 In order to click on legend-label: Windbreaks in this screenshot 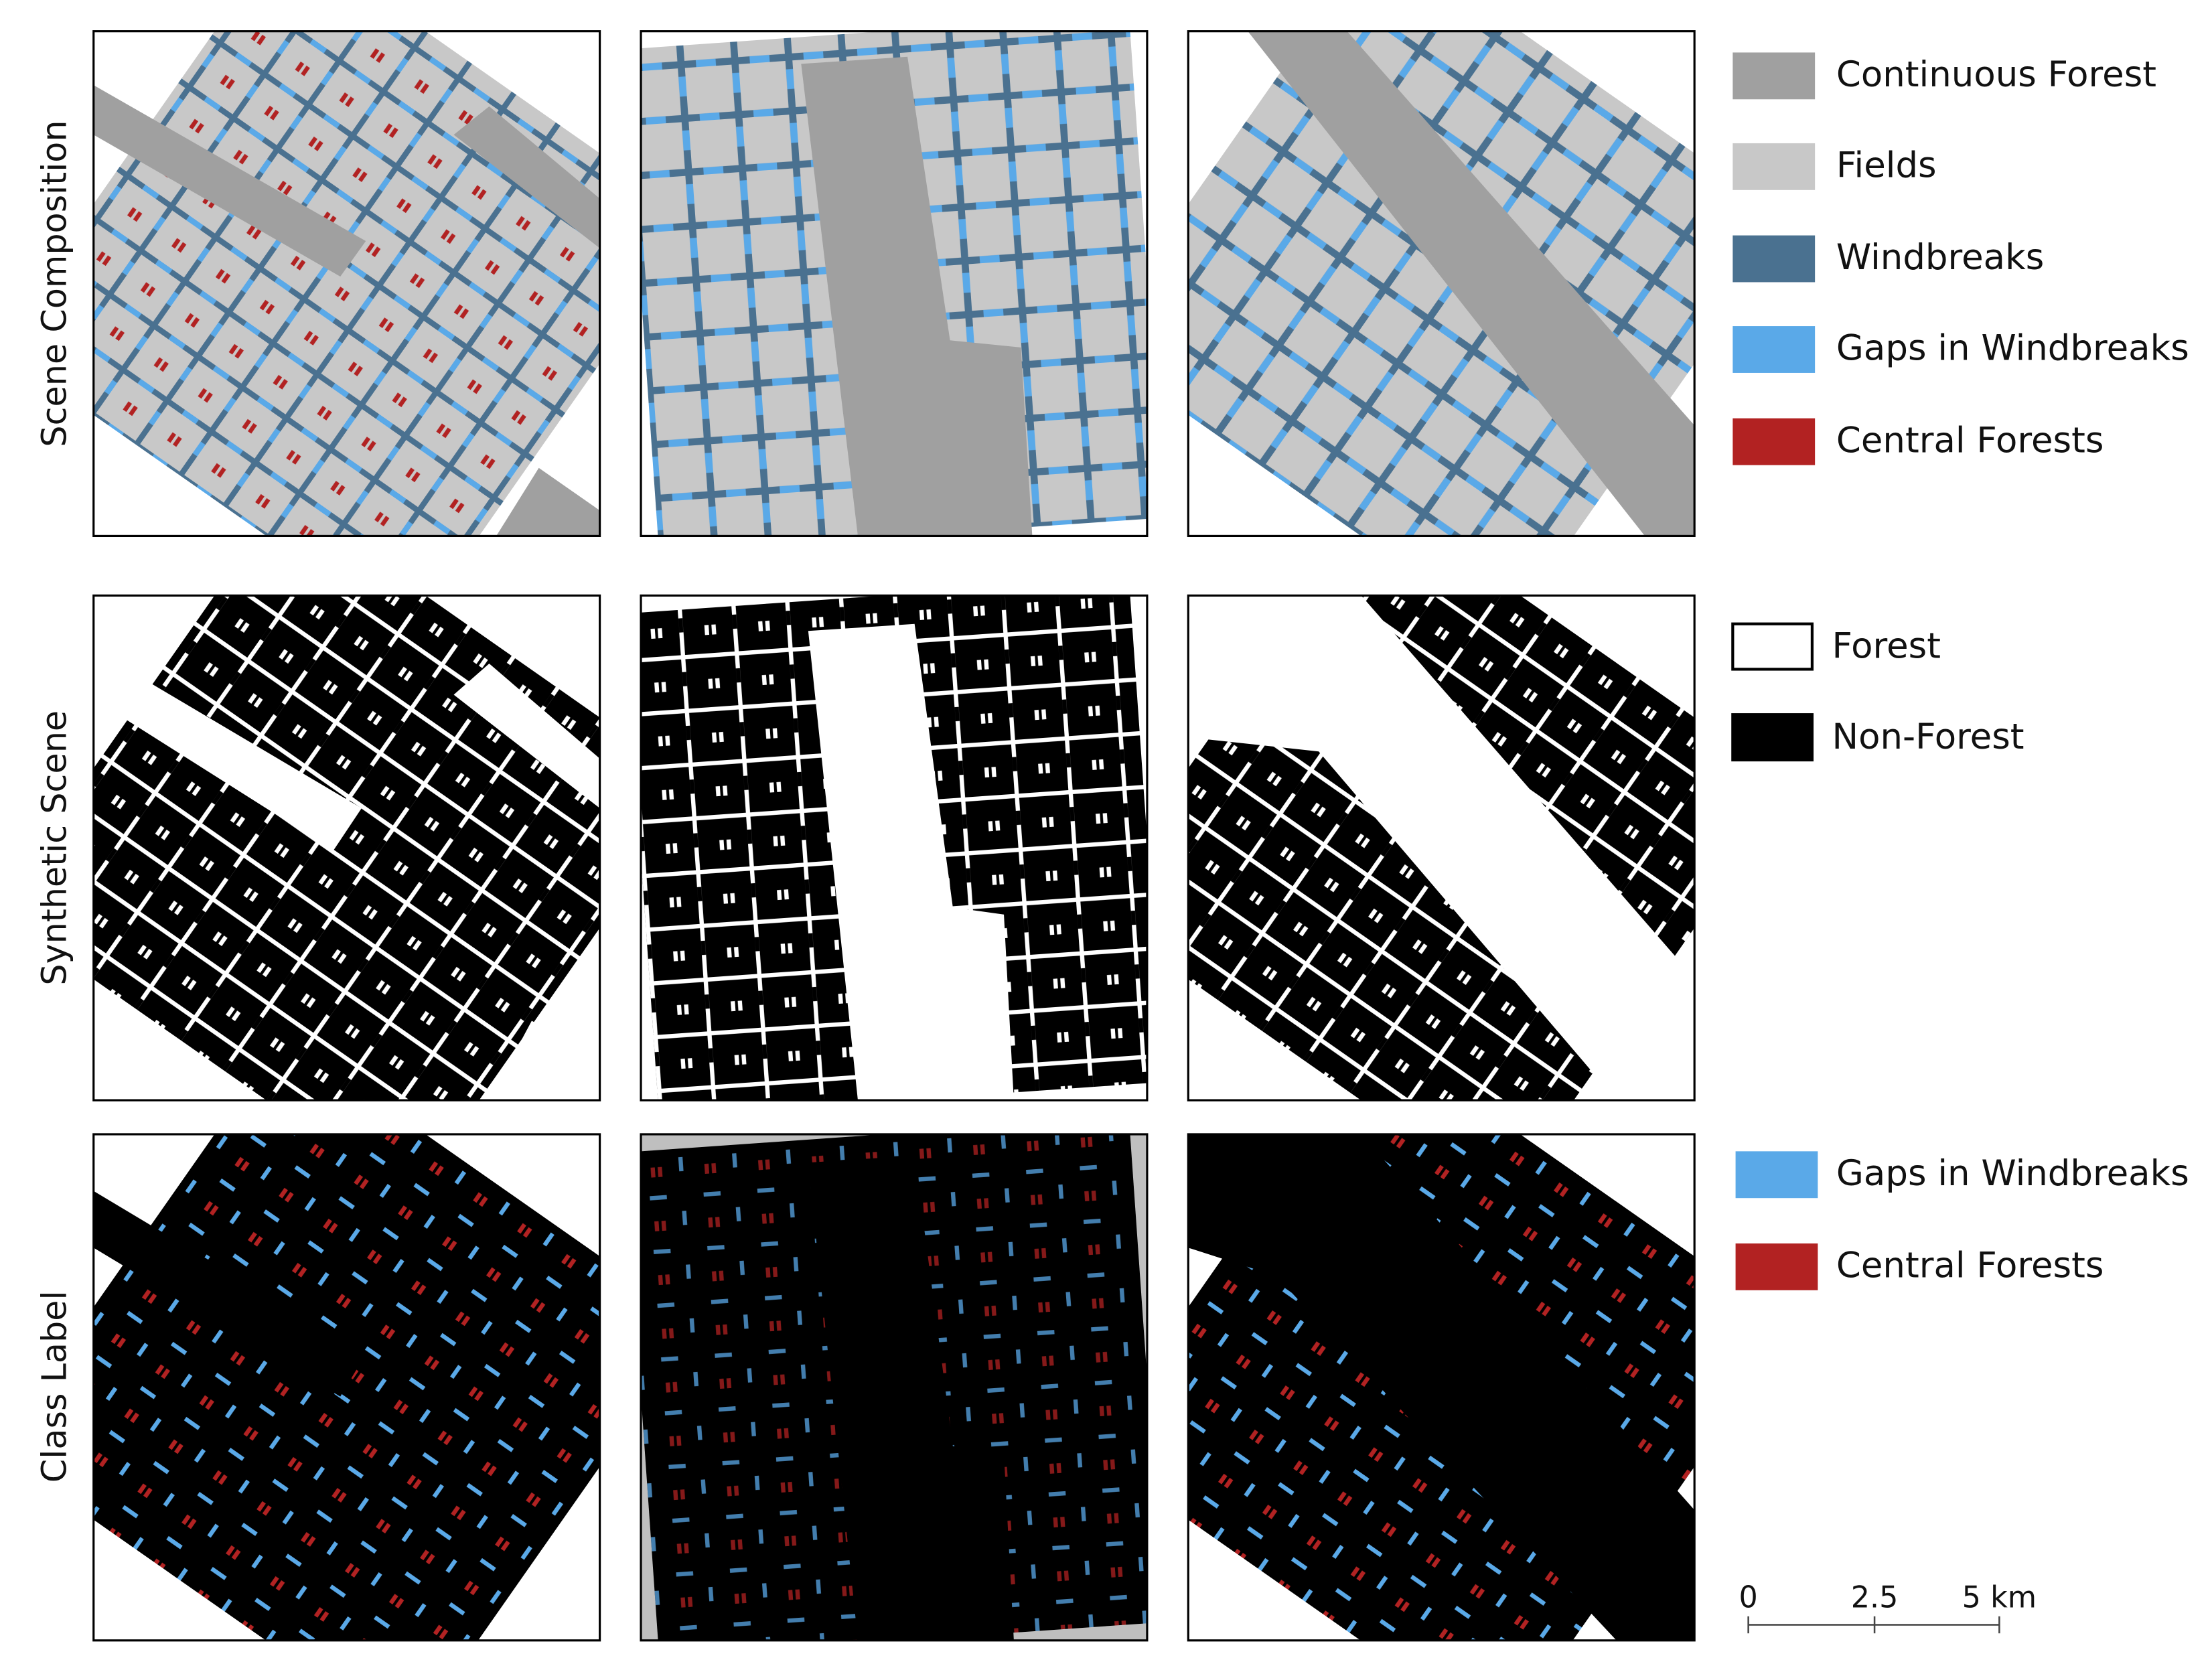, I will do `click(1940, 257)`.